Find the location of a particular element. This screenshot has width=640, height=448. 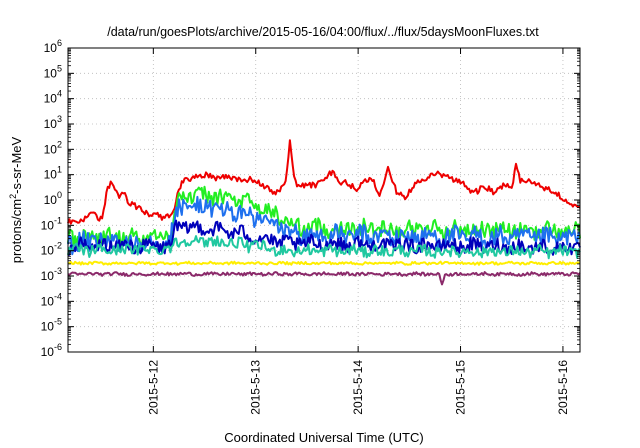

y-tick-label: 10¹ is located at coordinates (53, 173).